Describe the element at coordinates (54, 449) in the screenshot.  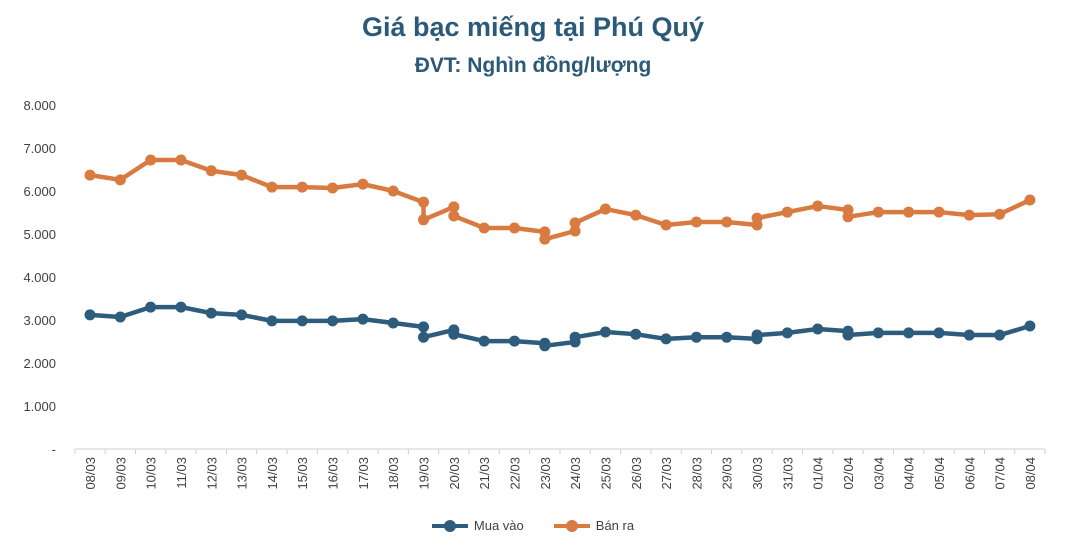
I see `y-tick-label: -` at that location.